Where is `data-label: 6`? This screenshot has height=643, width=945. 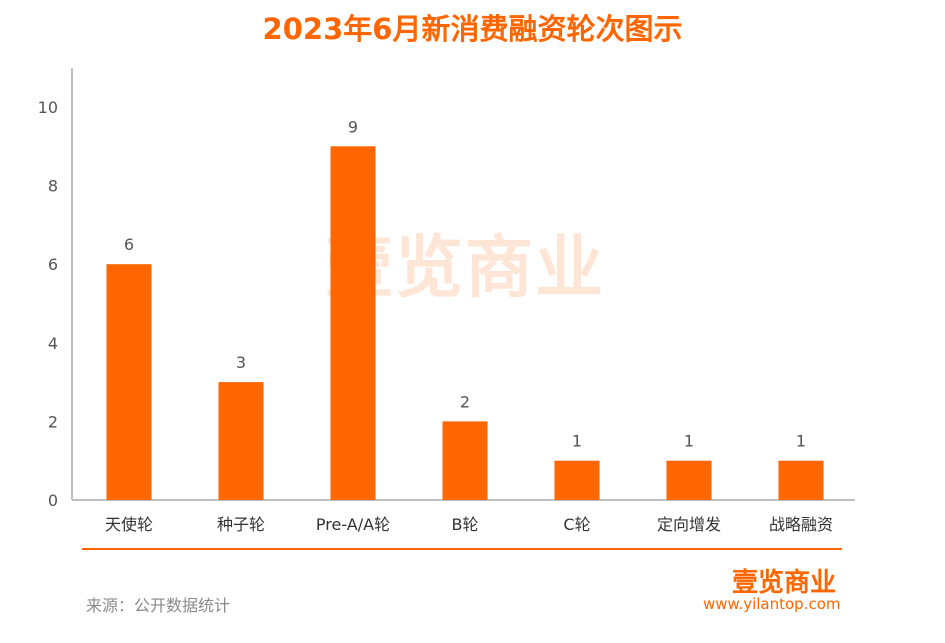 data-label: 6 is located at coordinates (129, 244).